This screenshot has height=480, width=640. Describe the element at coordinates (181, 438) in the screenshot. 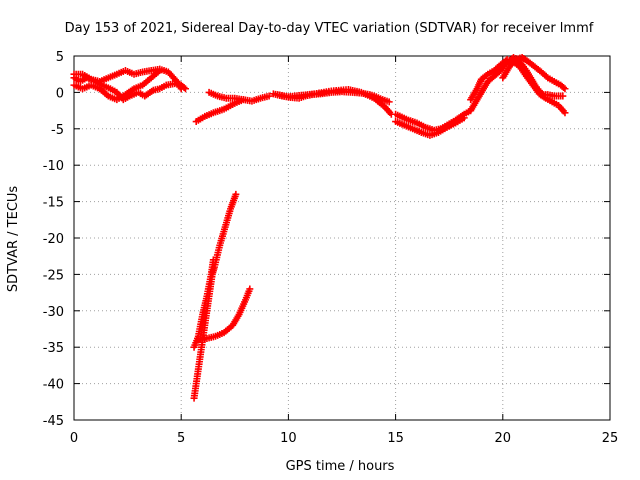

I see `x-tick-label: 5` at that location.